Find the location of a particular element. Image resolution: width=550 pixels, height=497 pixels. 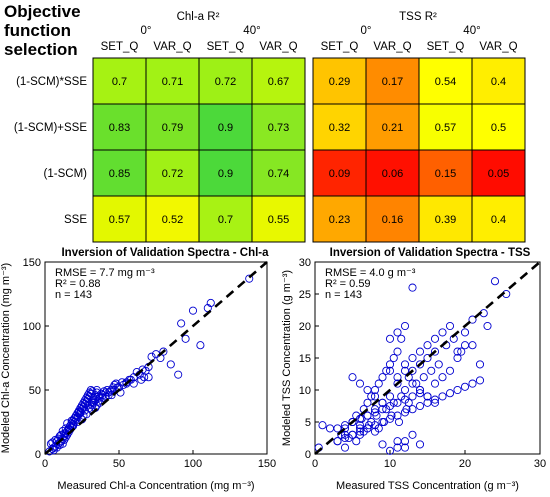

x-tick-label: 10 is located at coordinates (390, 464).